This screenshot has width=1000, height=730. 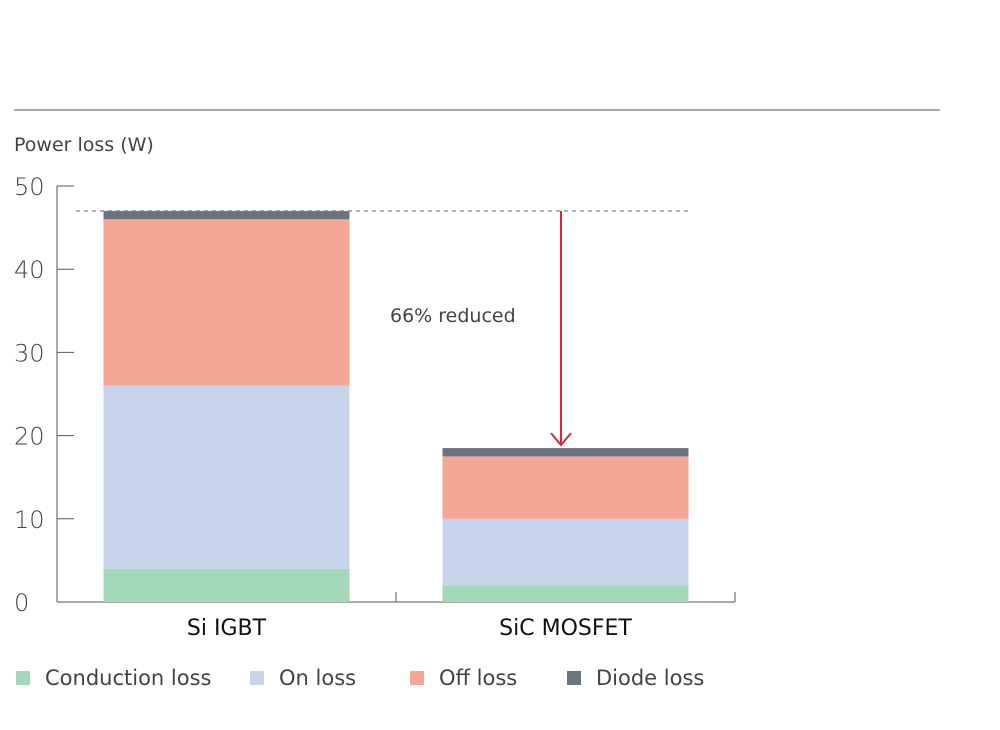 I want to click on y-axis: 0 10 20 30 40 50, so click(x=44, y=395).